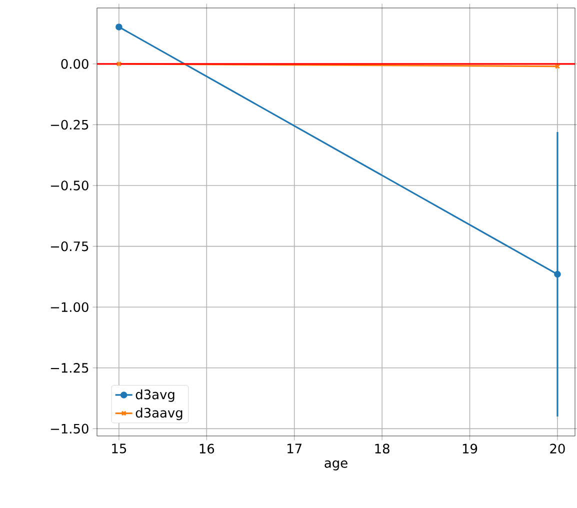 This screenshot has width=577, height=508. I want to click on x-tick-label: 20, so click(557, 449).